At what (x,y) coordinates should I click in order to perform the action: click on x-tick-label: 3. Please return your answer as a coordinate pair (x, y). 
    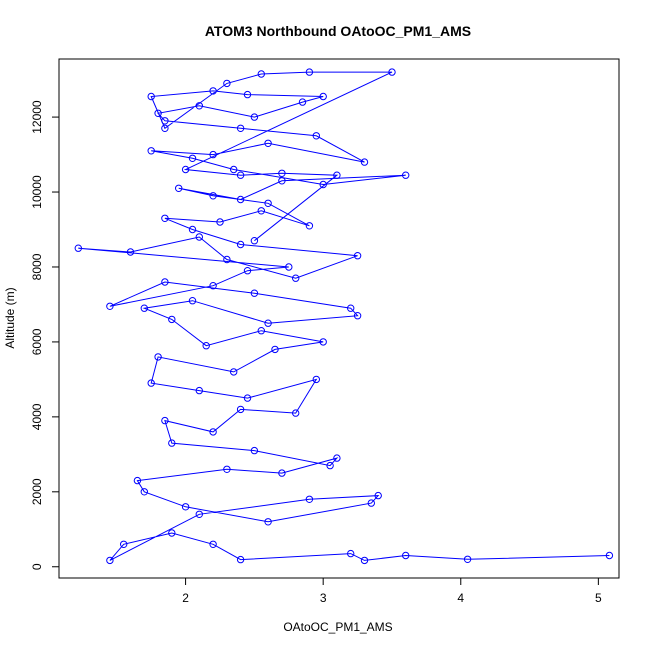
    Looking at the image, I should click on (323, 598).